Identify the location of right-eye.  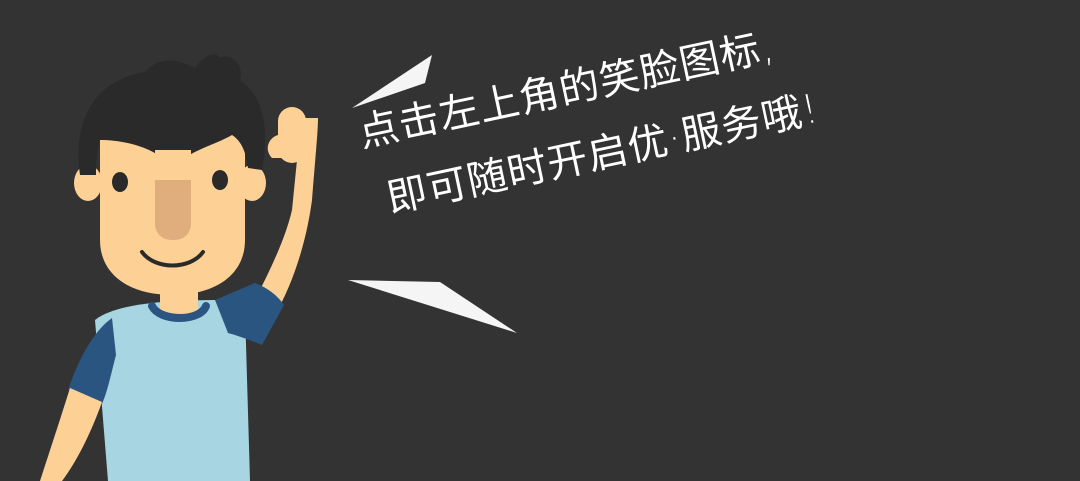
(220, 180).